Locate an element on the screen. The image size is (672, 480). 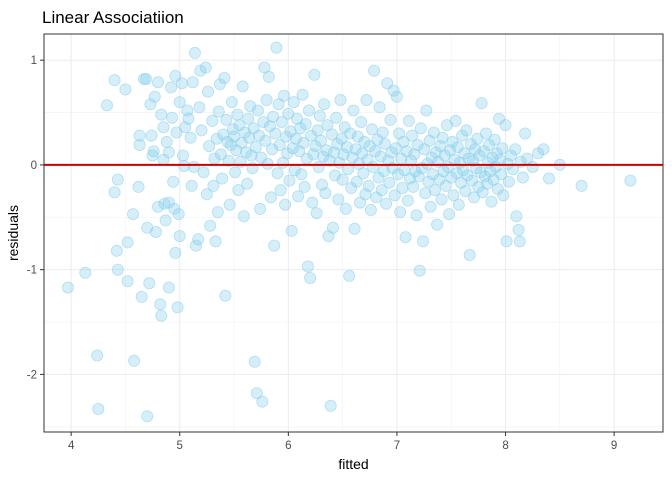
y-tick-label: -1 is located at coordinates (32, 271).